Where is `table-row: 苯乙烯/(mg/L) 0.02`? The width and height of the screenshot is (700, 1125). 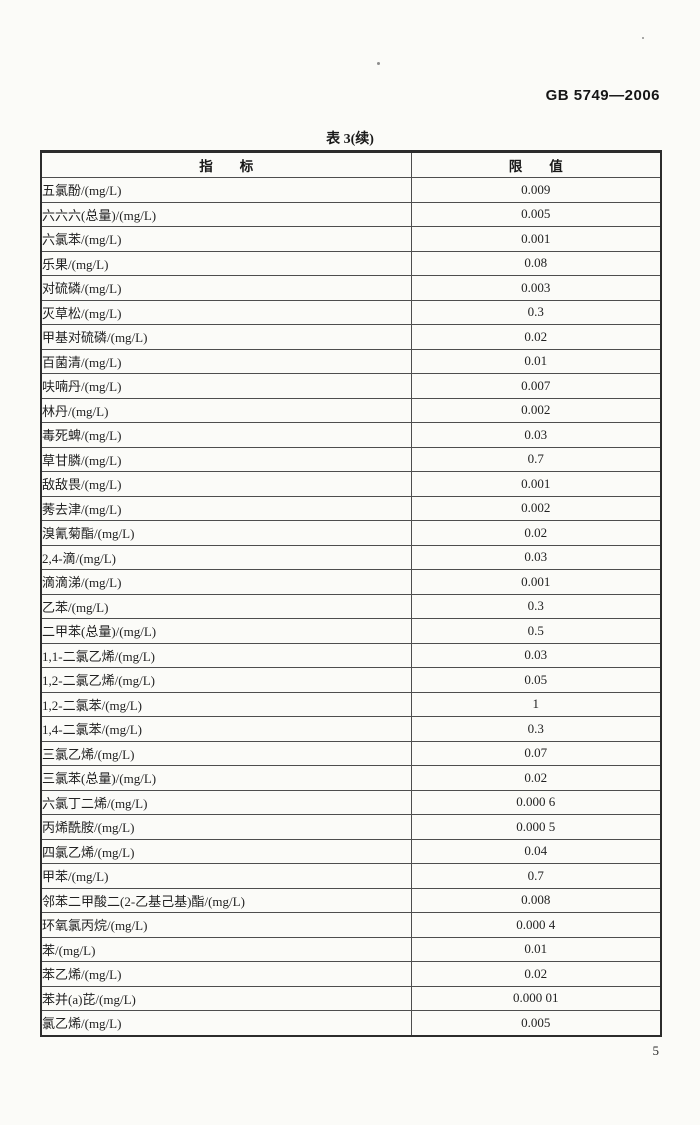
table-row: 苯乙烯/(mg/L) 0.02 is located at coordinates (351, 974).